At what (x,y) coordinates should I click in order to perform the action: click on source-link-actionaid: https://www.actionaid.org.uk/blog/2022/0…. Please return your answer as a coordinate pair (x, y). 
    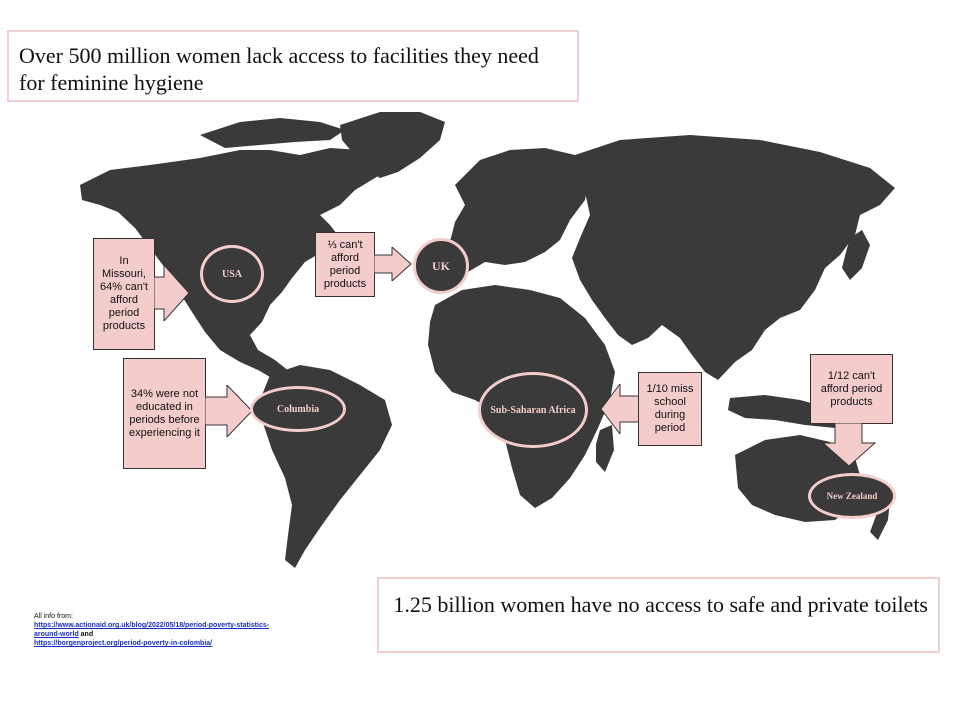
    Looking at the image, I should click on (152, 630).